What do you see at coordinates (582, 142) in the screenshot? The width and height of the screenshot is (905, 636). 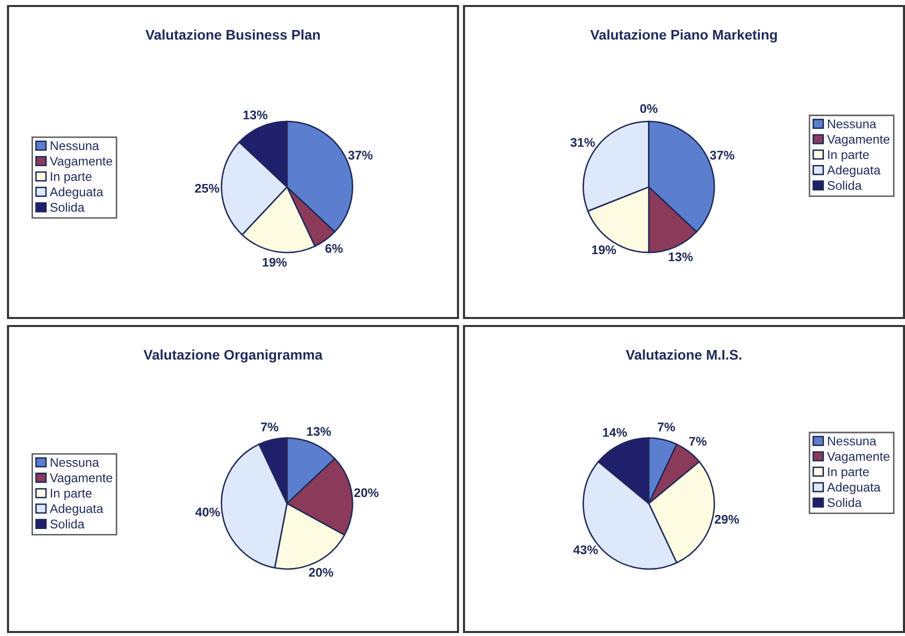 I see `data-label: 31%` at bounding box center [582, 142].